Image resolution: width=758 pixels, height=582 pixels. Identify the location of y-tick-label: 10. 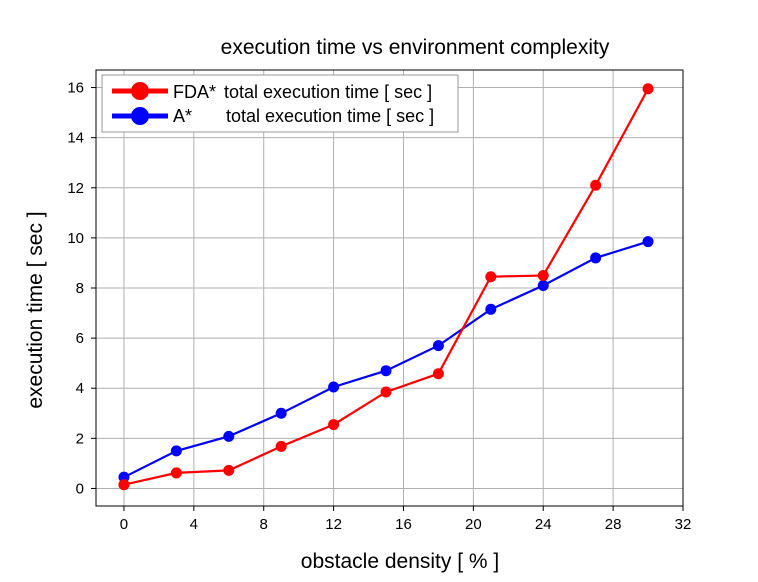
(75, 238).